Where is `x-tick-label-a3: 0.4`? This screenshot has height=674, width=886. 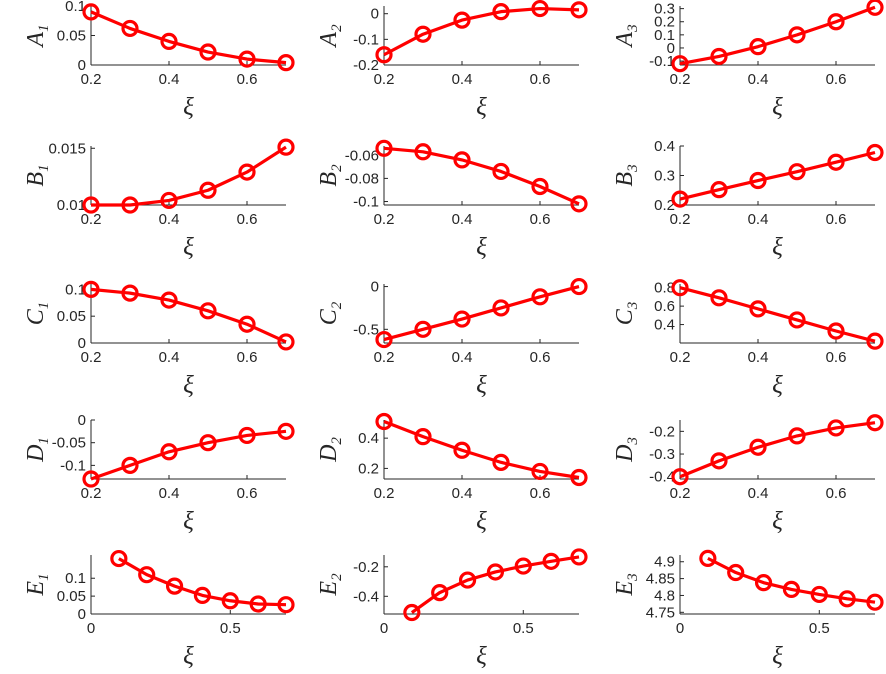
x-tick-label-a3: 0.4 is located at coordinates (758, 79).